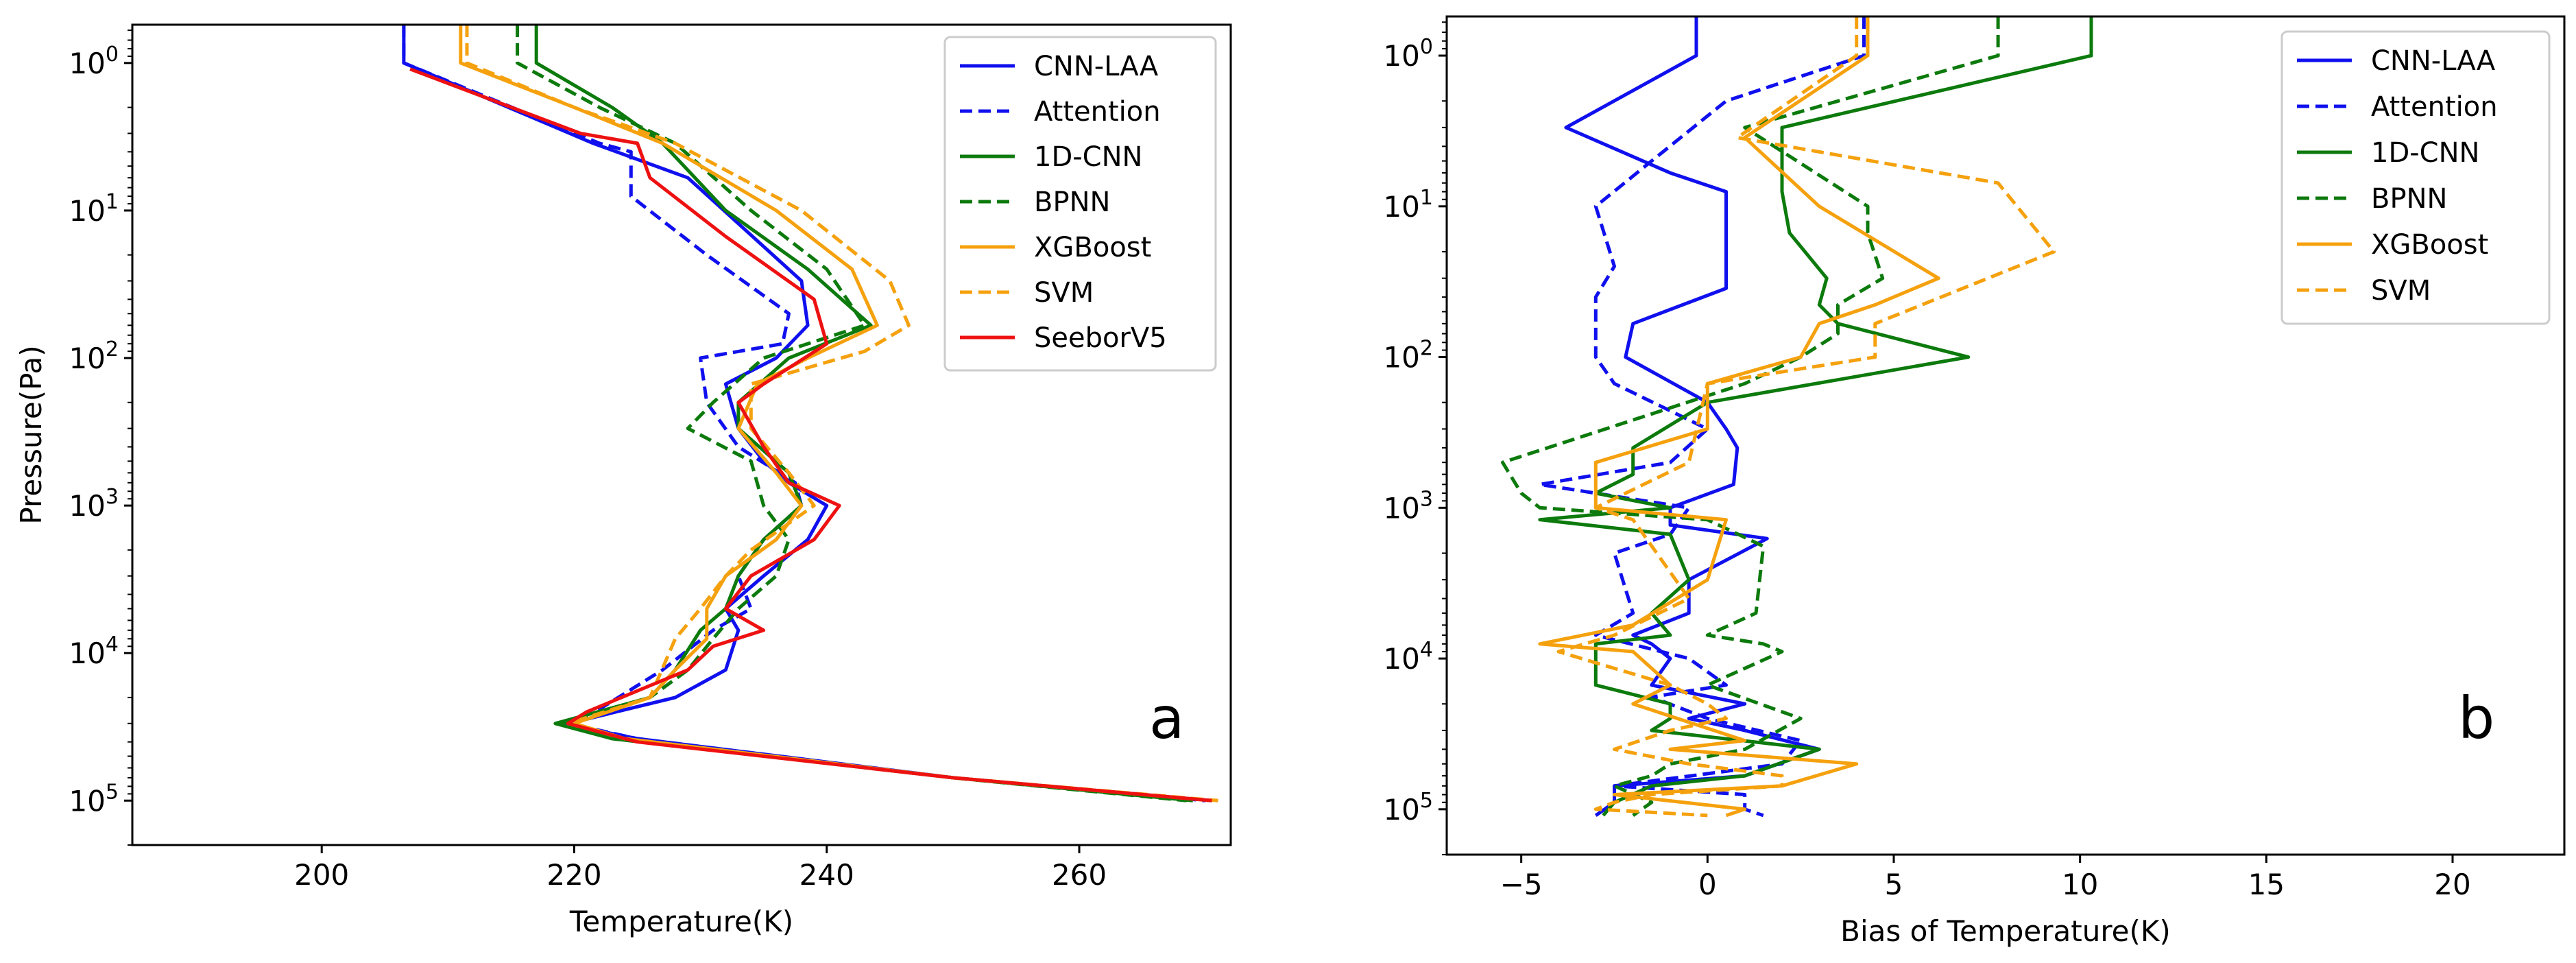 The height and width of the screenshot is (963, 2576). Describe the element at coordinates (1415, 438) in the screenshot. I see `panel-b-y-ticks: 10⁰ 10¹ 10² 10³ 10⁴ 10⁵` at that location.